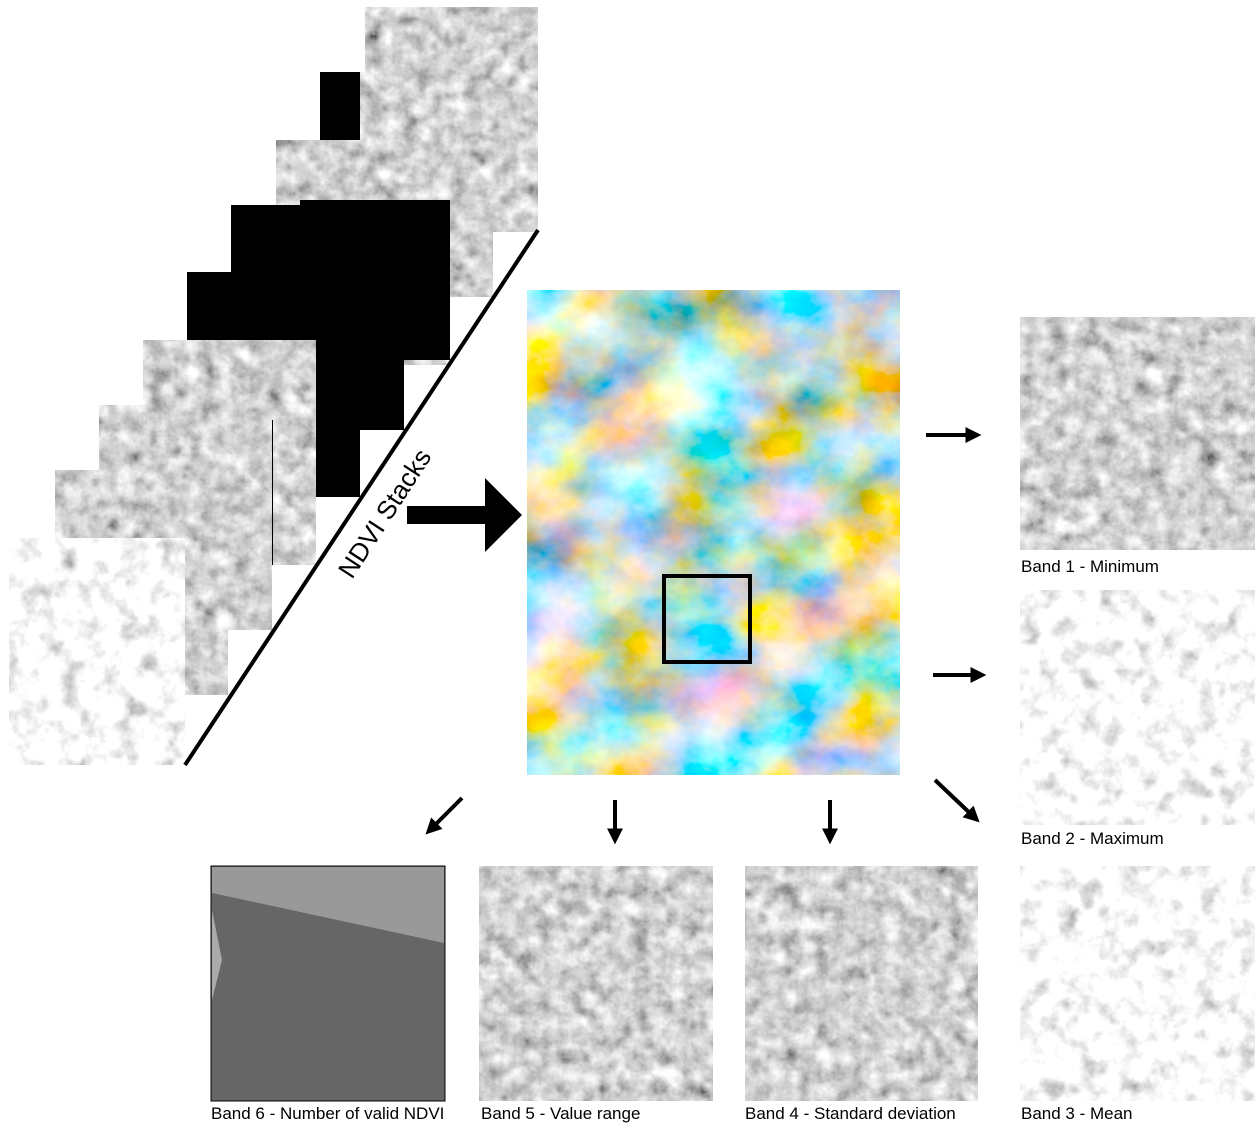 The height and width of the screenshot is (1124, 1258). I want to click on band-label: Band 2 - Maximum, so click(1092, 838).